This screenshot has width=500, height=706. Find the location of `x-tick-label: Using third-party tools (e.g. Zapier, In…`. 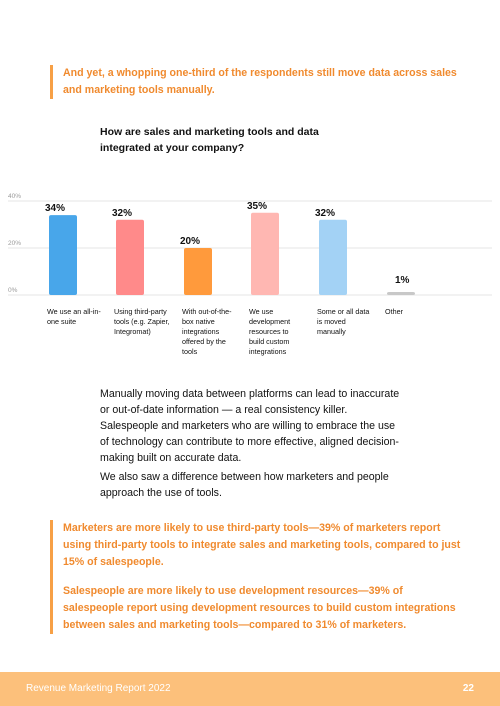

x-tick-label: Using third-party tools (e.g. Zapier, In… is located at coordinates (142, 321).